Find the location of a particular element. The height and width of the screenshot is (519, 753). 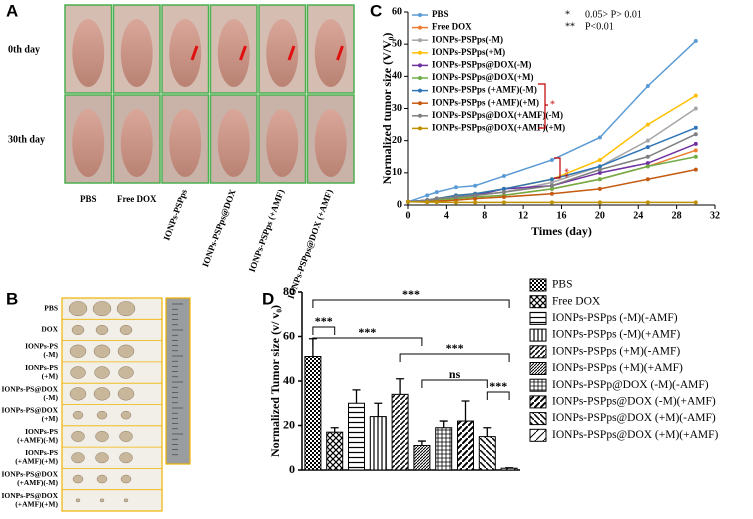

x-tick-label: 12 is located at coordinates (523, 215).